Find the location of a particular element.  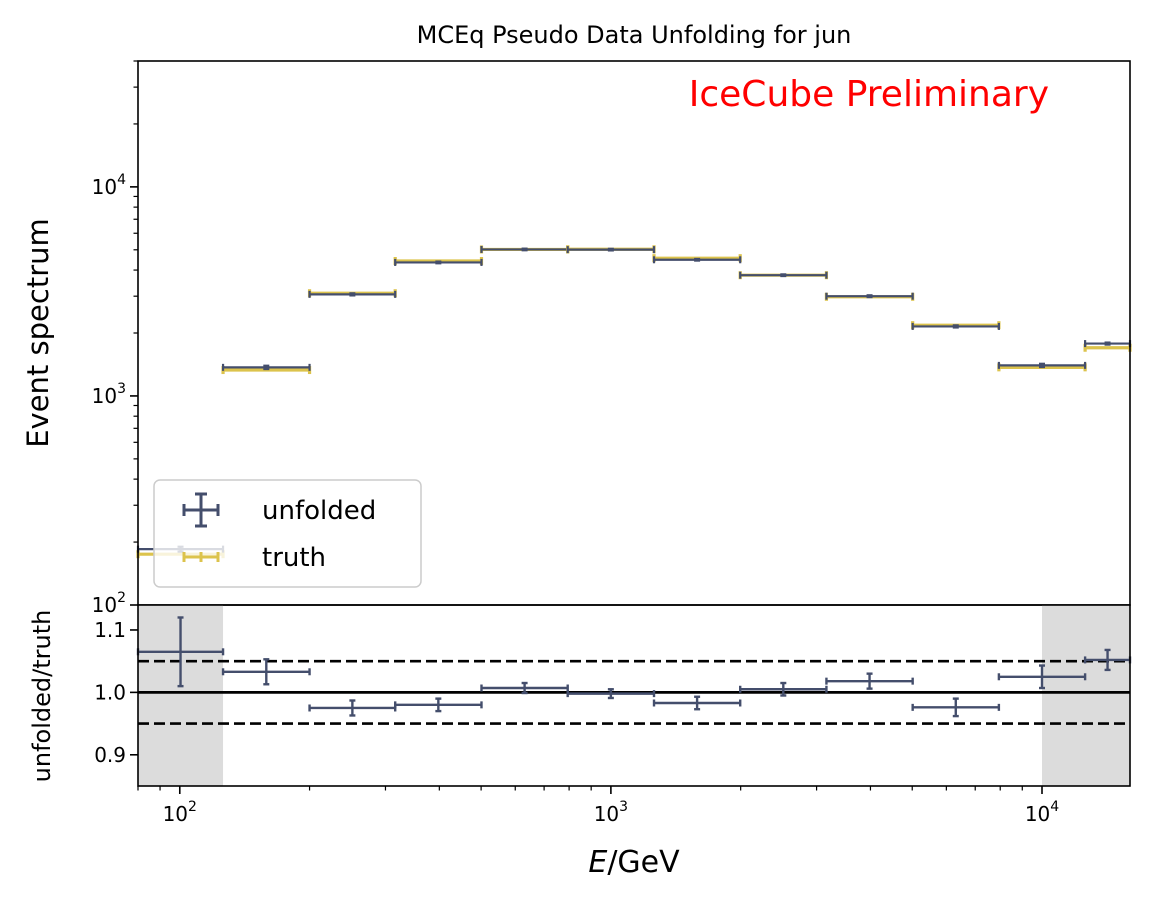

ratio-ylabel: unfolded/truth is located at coordinates (42, 696).